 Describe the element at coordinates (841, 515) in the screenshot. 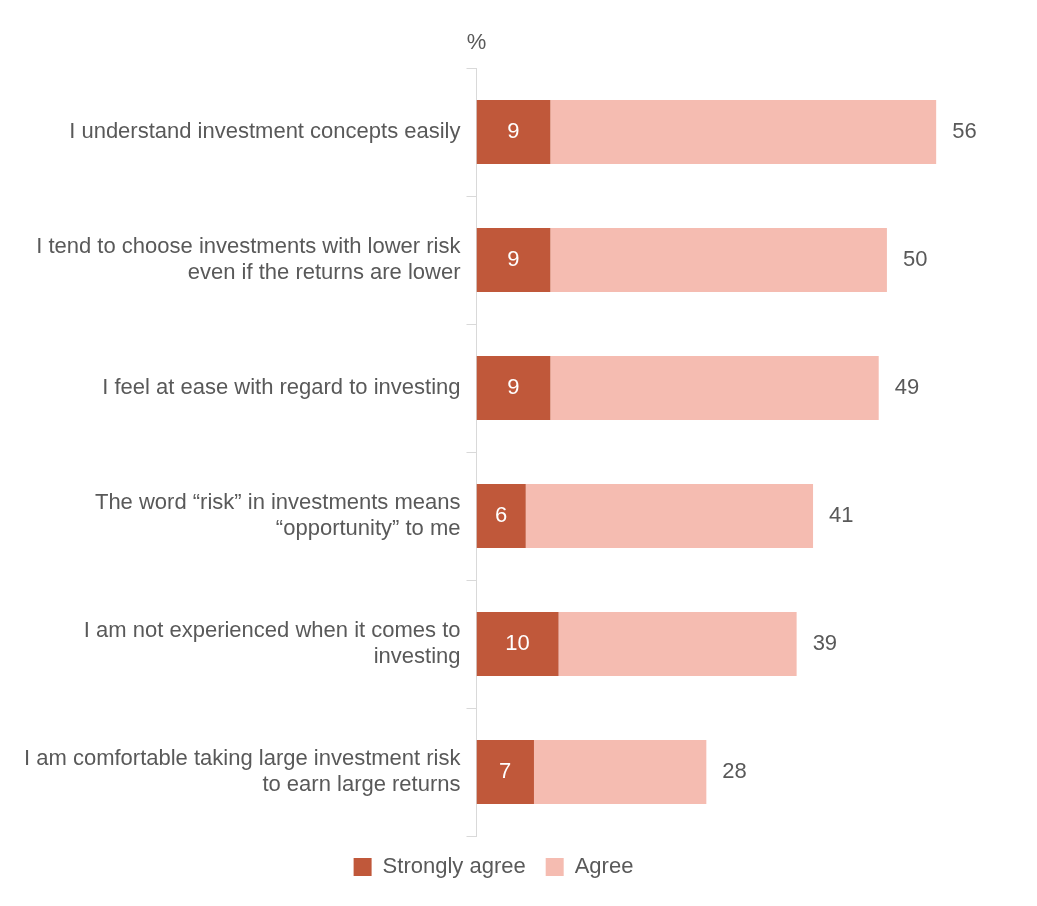

I see `total-label: 41` at that location.